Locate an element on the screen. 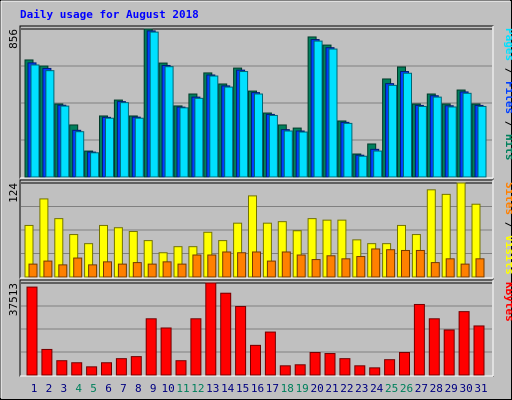  x-tick-label: 19 is located at coordinates (302, 388).